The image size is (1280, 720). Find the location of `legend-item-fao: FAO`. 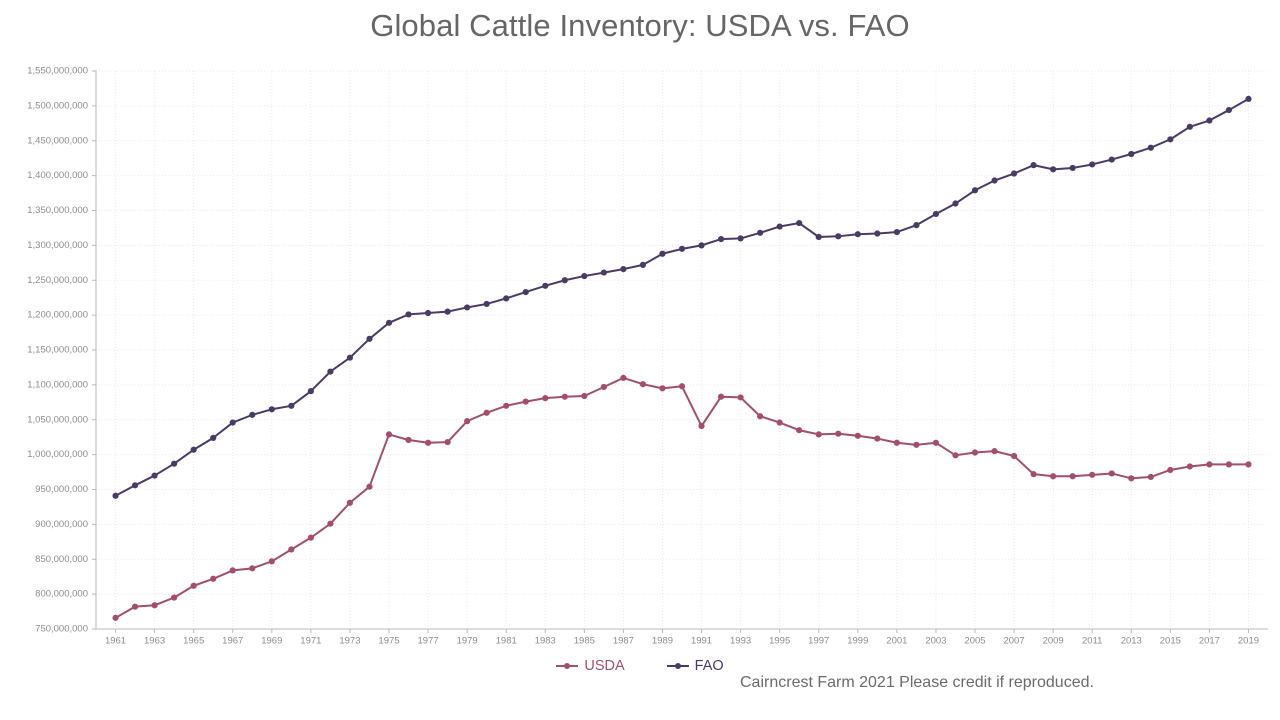

legend-item-fao: FAO is located at coordinates (695, 666).